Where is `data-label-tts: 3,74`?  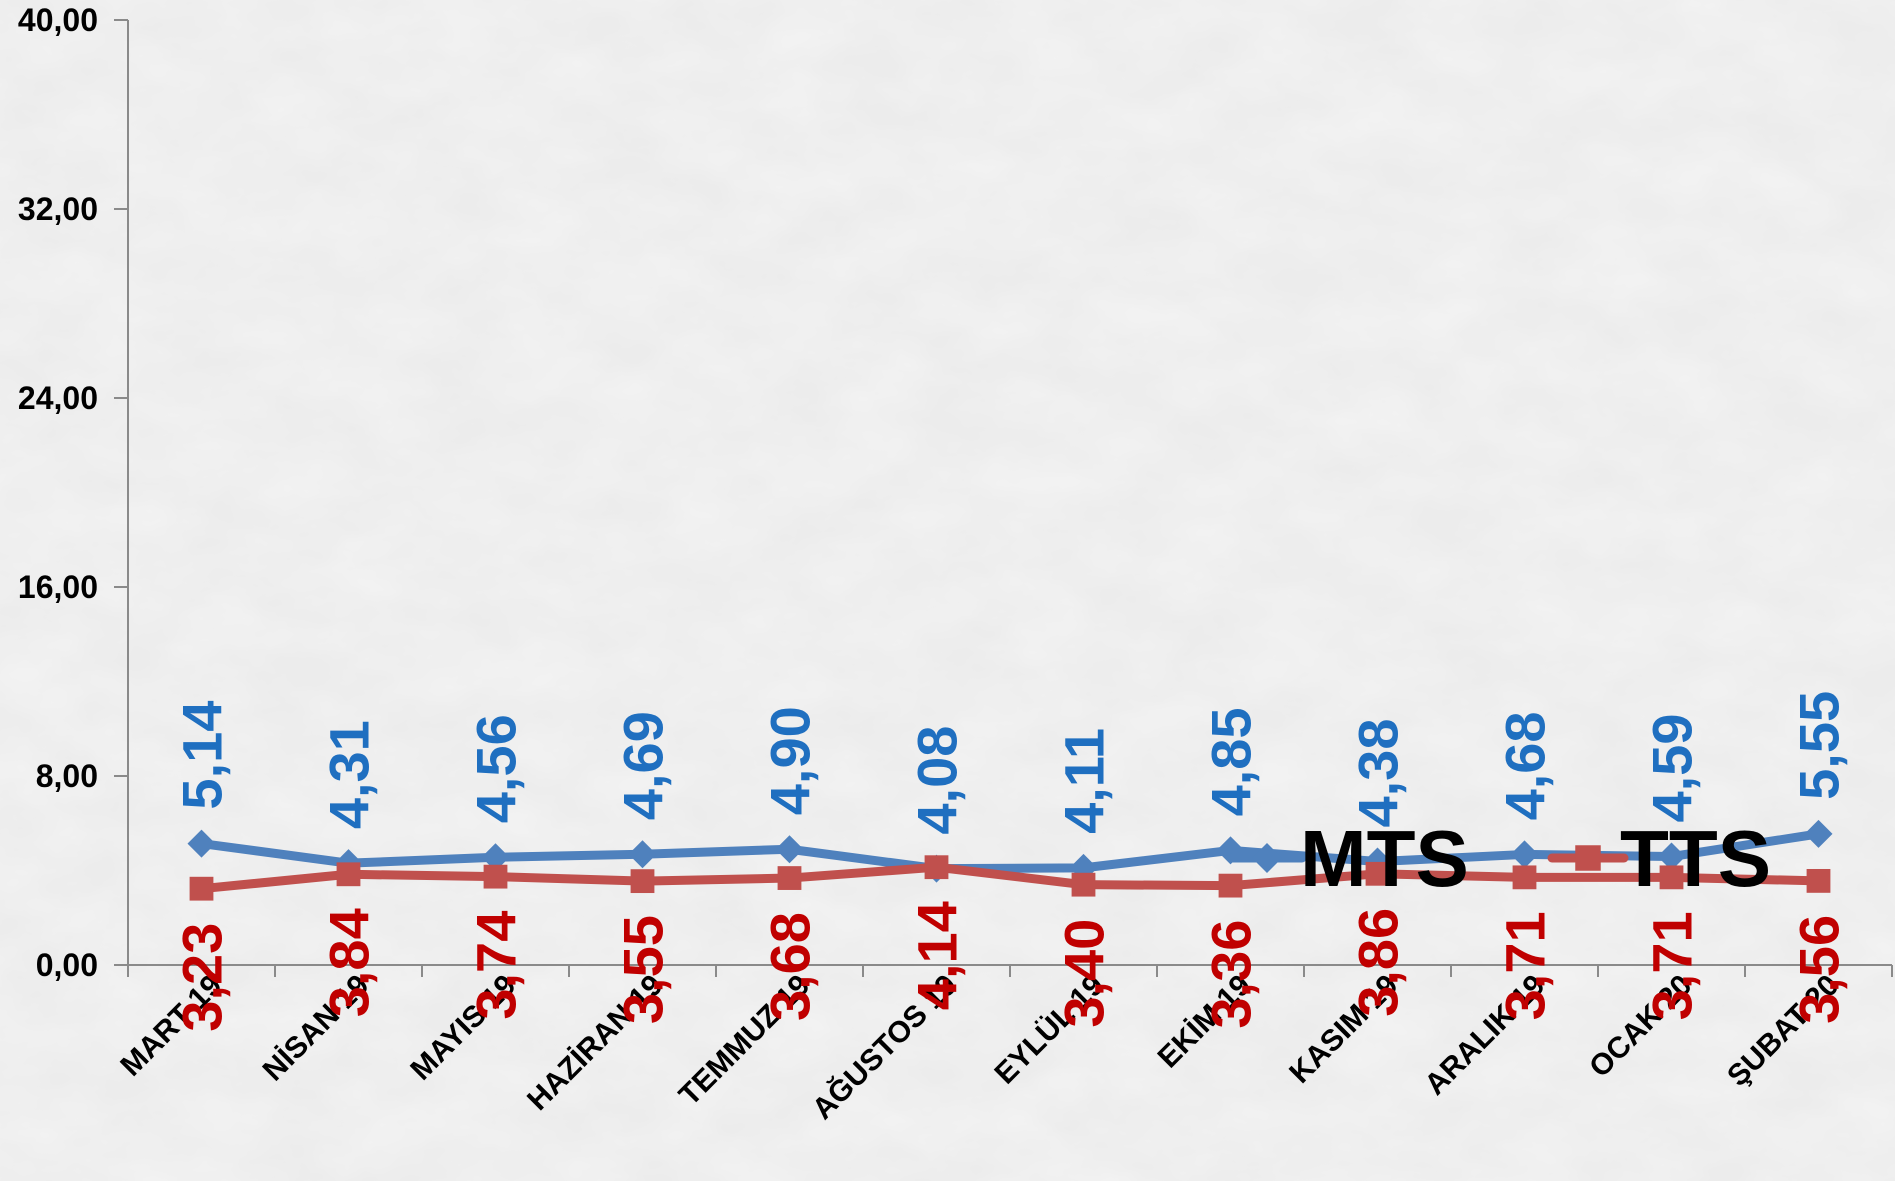
data-label-tts: 3,74 is located at coordinates (496, 965).